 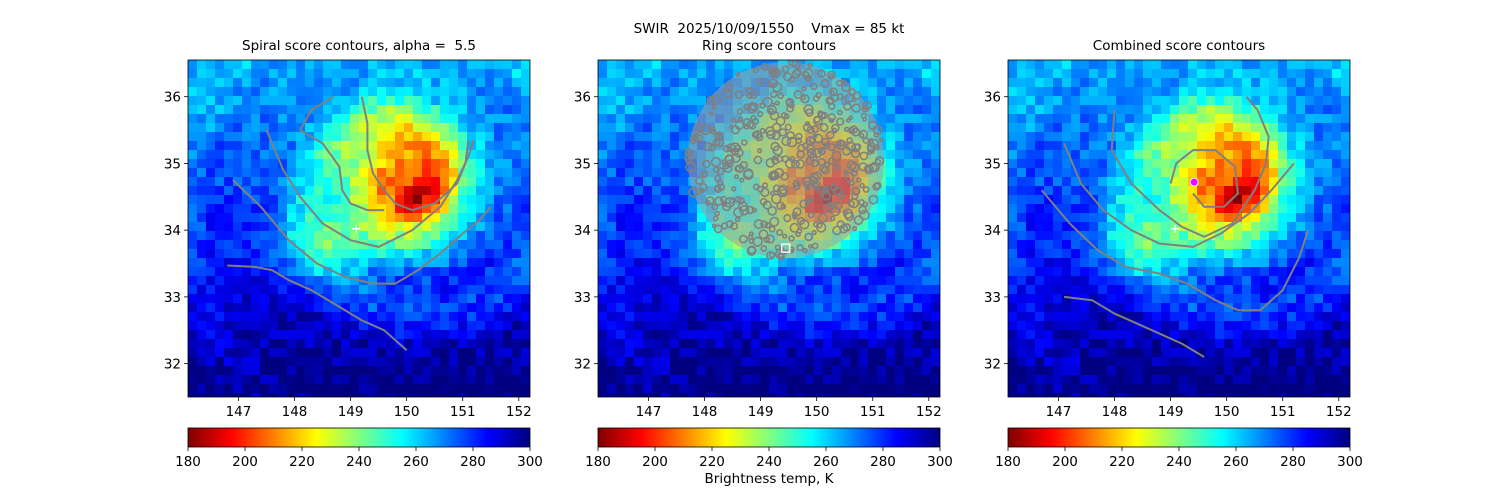 I want to click on colorbar-label: Brightness temp, K, so click(x=769, y=479).